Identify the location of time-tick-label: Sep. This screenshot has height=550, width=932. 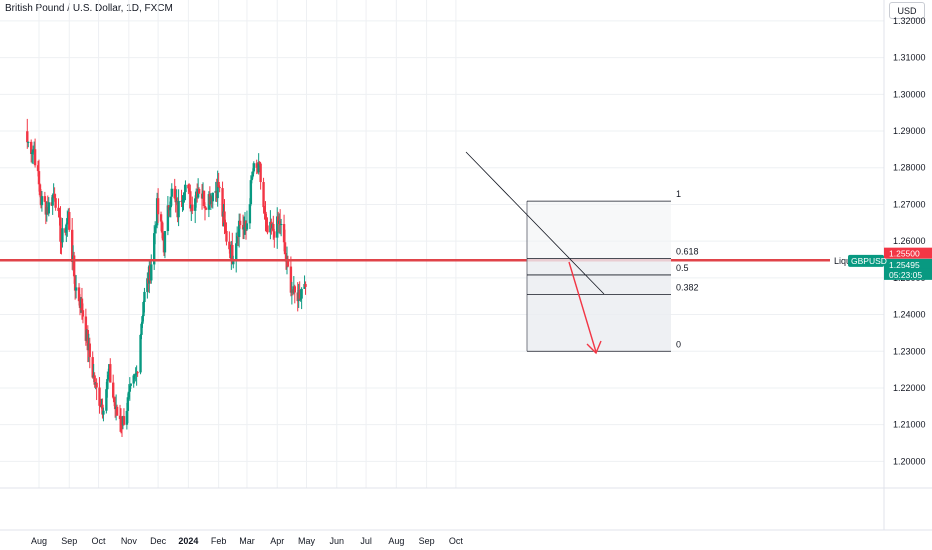
(69, 541).